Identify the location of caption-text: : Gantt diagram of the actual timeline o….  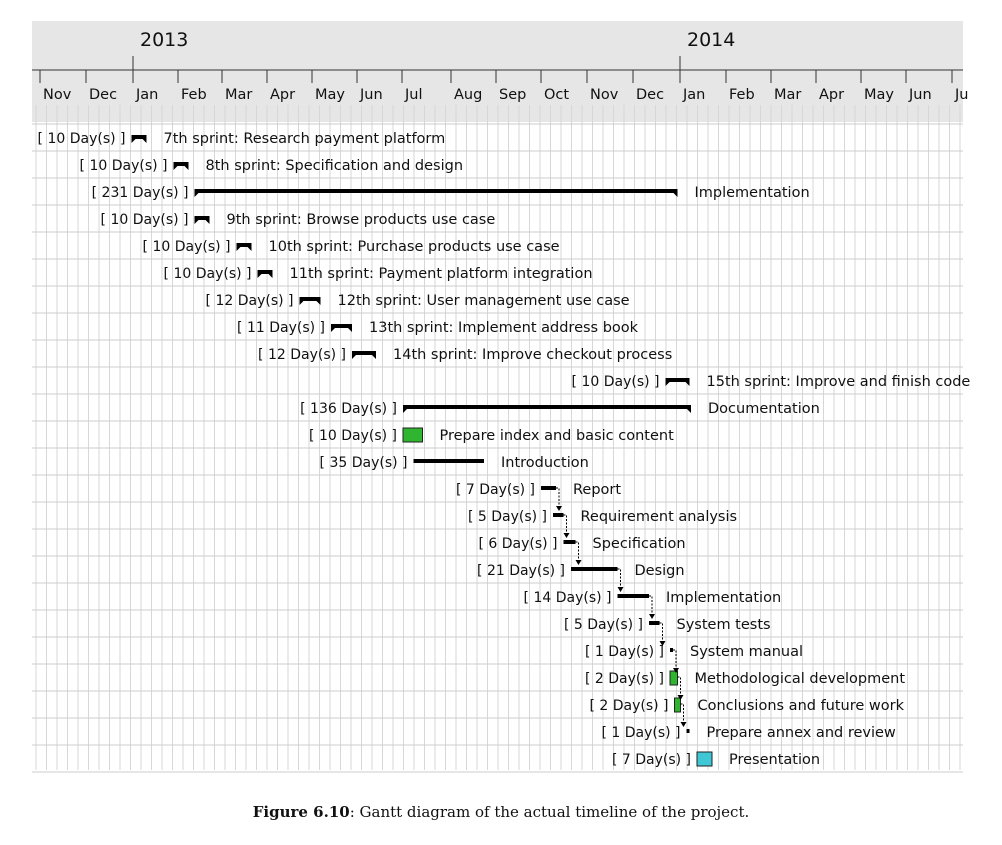
(549, 812).